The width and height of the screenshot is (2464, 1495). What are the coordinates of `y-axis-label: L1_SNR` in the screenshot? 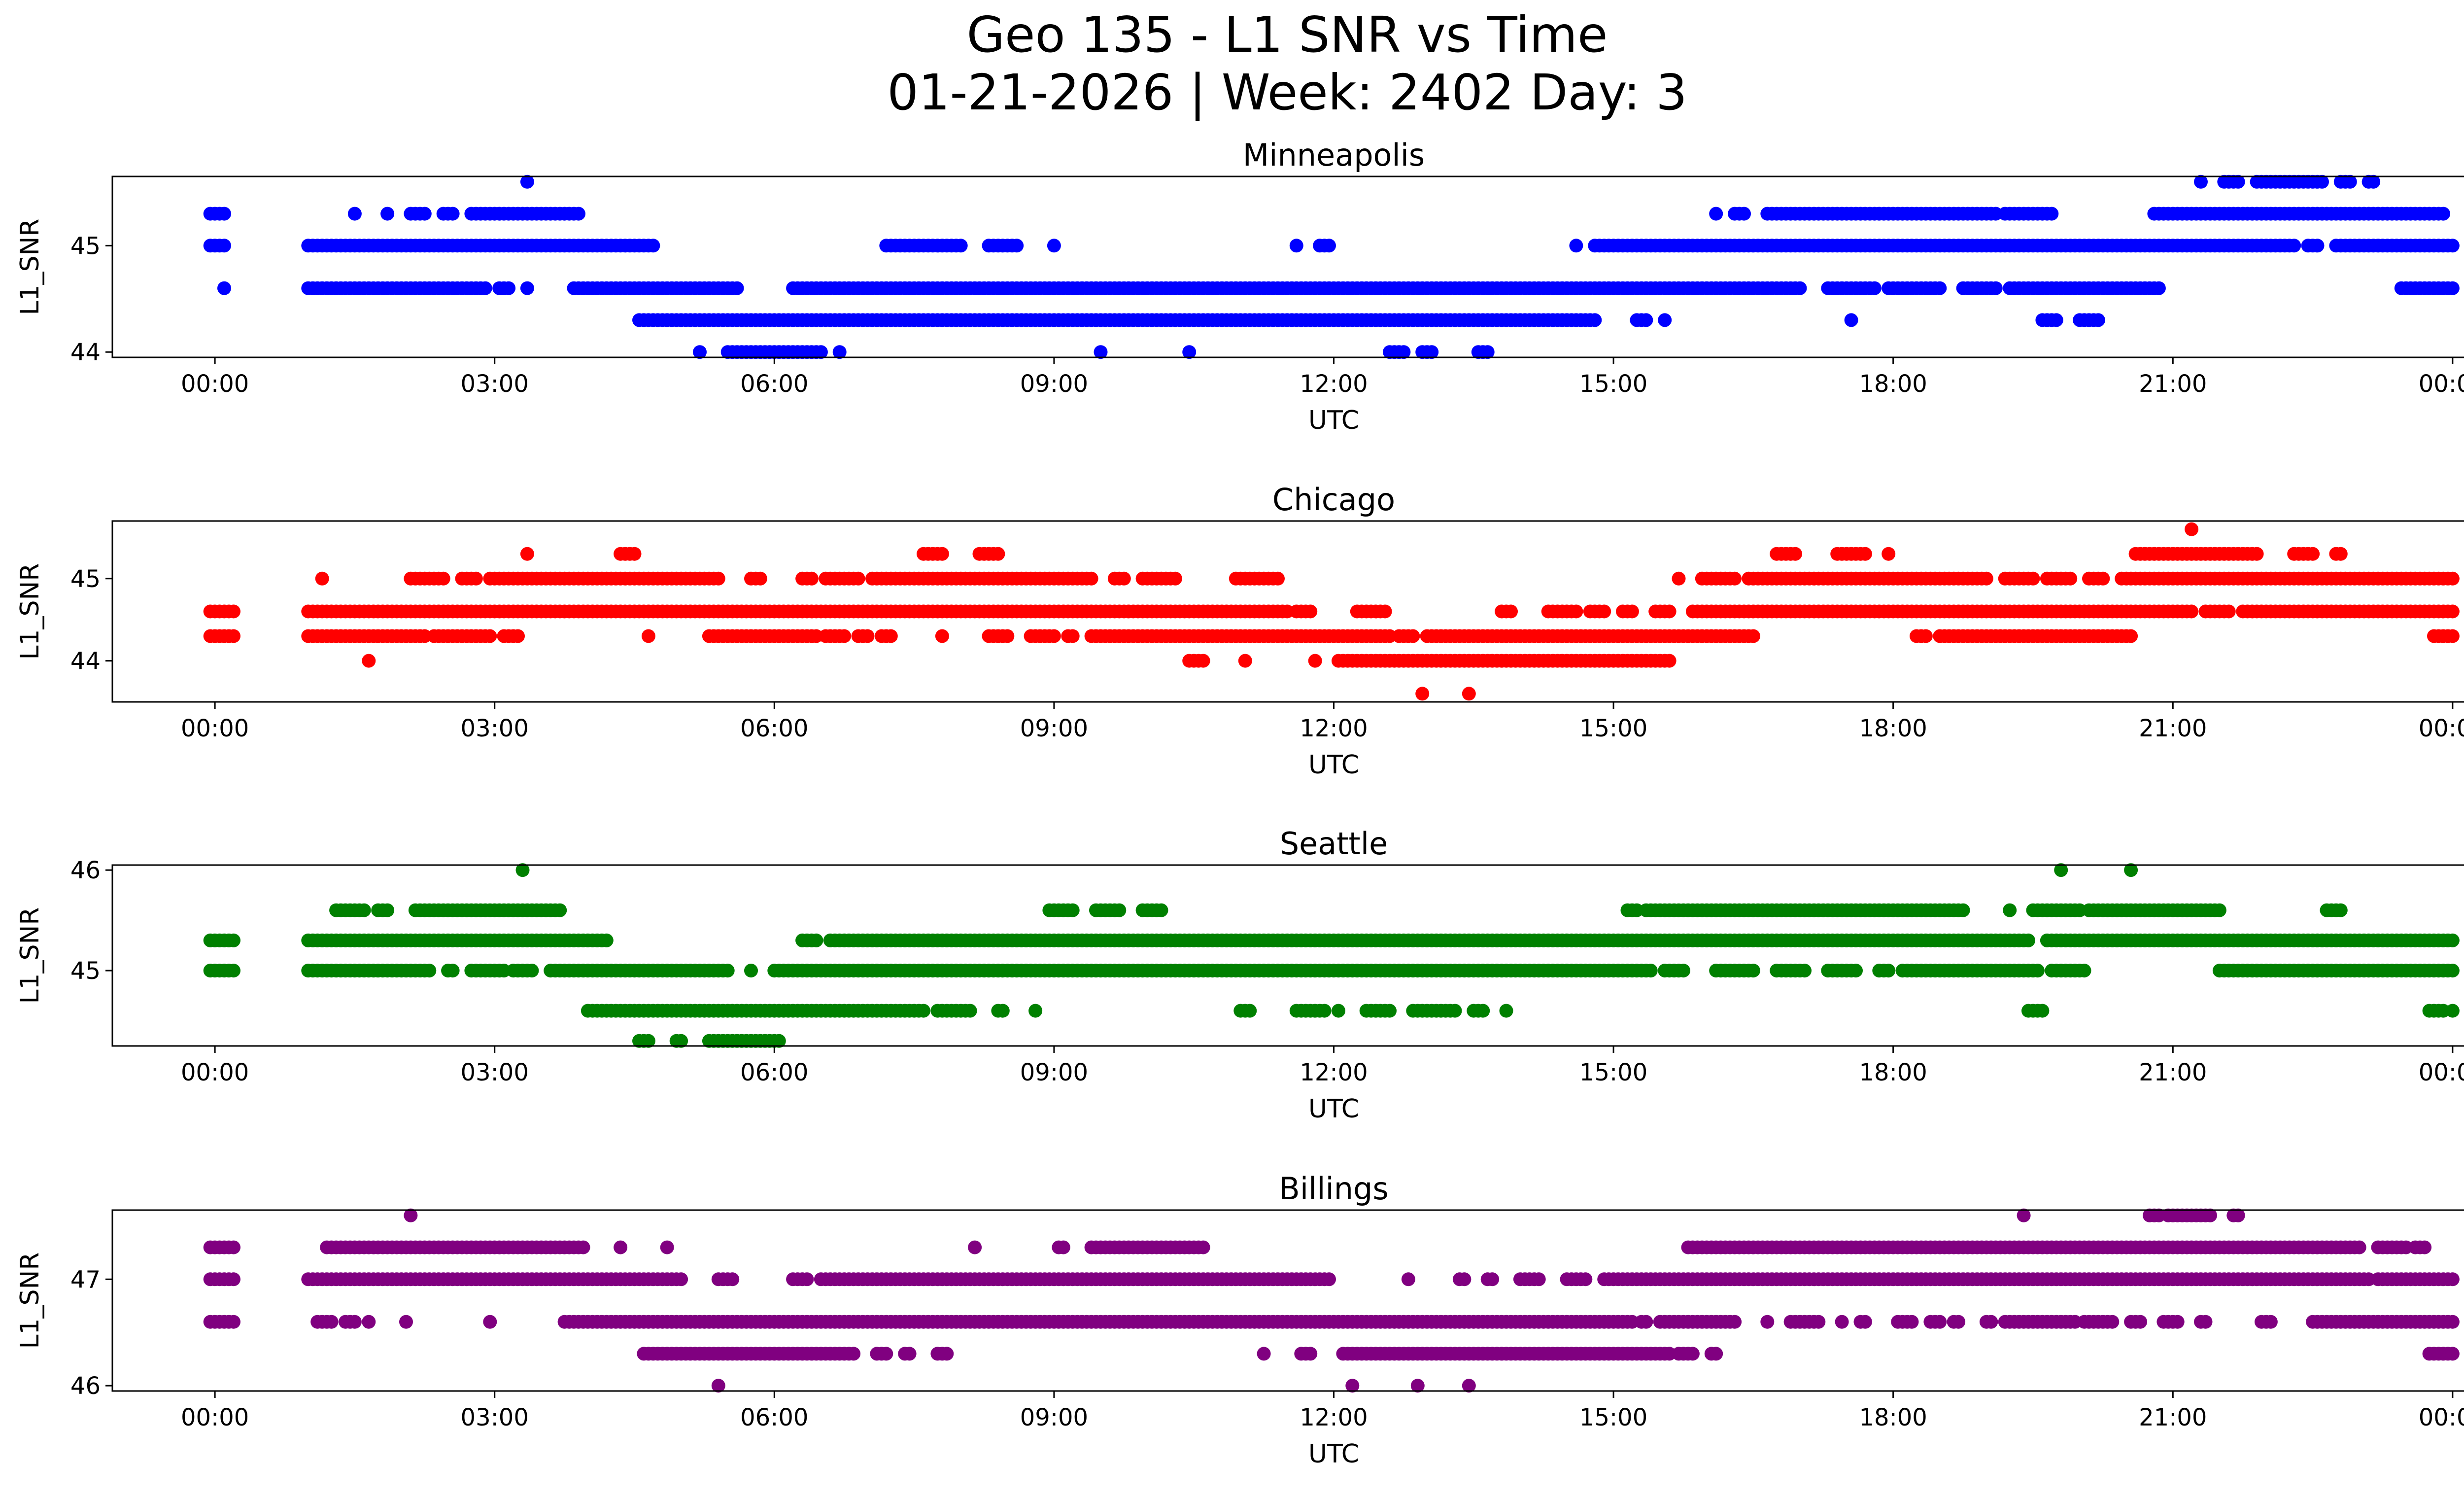 It's located at (30, 955).